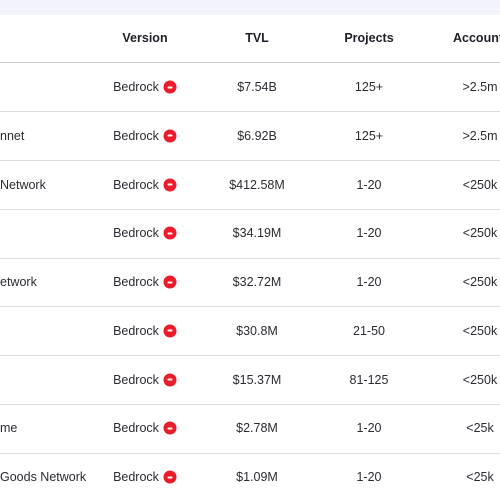 This screenshot has height=500, width=500. Describe the element at coordinates (23, 184) in the screenshot. I see `network-name: Network` at that location.